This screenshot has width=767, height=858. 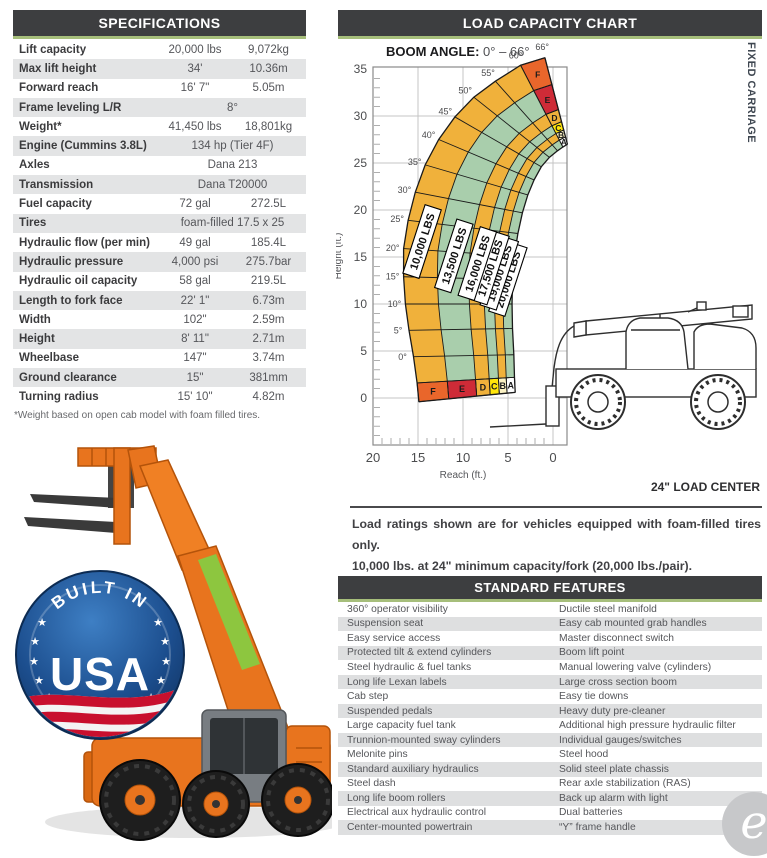 I want to click on feature-item-left: Standard auxiliary hydraulics, so click(x=413, y=769).